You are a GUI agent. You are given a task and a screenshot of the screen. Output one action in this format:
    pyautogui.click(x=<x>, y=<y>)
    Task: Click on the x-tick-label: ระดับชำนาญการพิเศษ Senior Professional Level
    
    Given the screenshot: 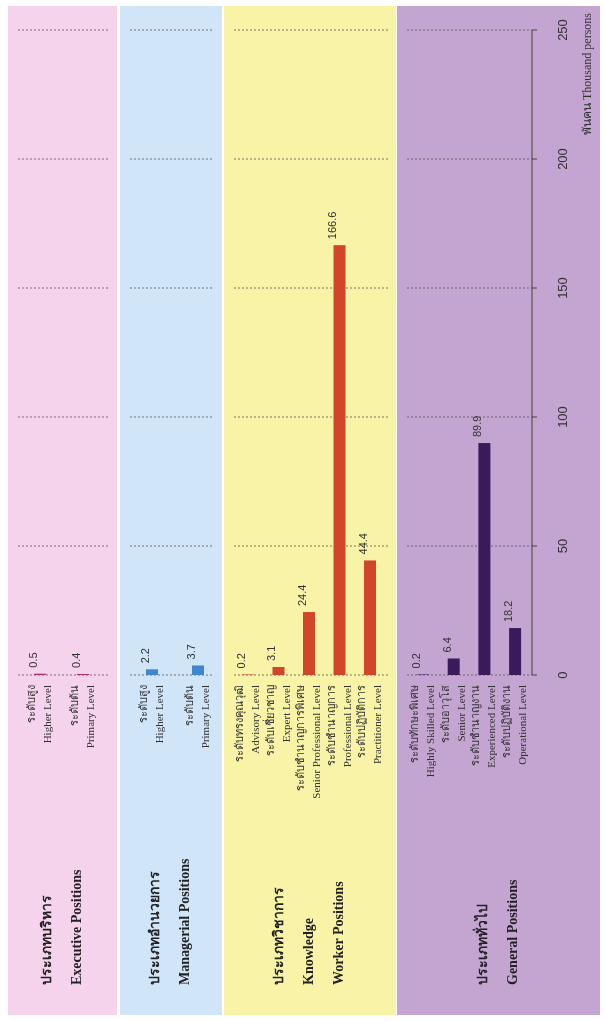 What is the action you would take?
    pyautogui.click(x=307, y=742)
    